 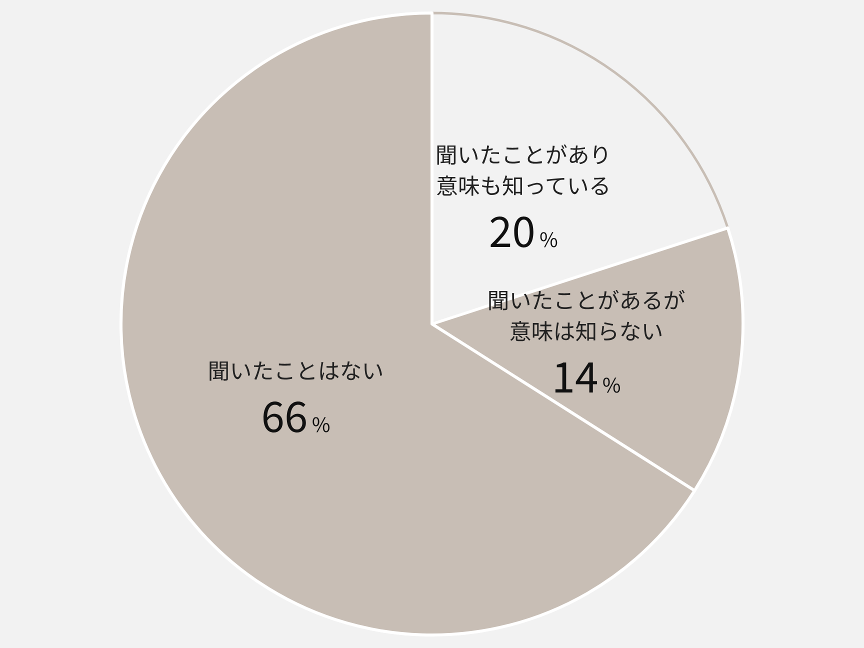 What do you see at coordinates (523, 229) in the screenshot?
I see `data-label: 20%` at bounding box center [523, 229].